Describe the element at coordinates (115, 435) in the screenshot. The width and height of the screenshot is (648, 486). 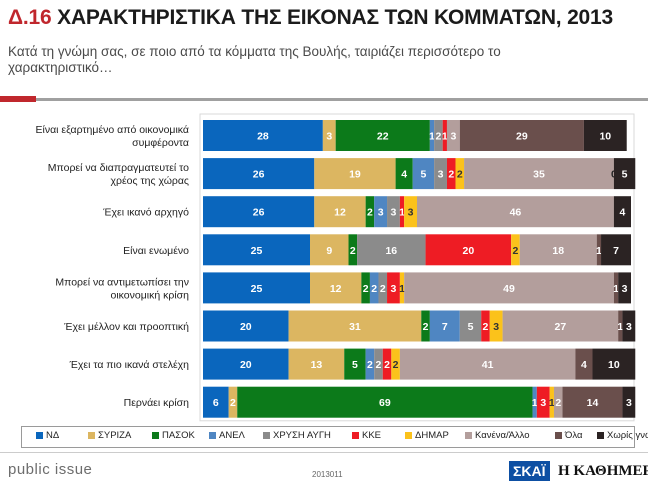
I see `legend-label: ΣΥΡΙΖΑ` at that location.